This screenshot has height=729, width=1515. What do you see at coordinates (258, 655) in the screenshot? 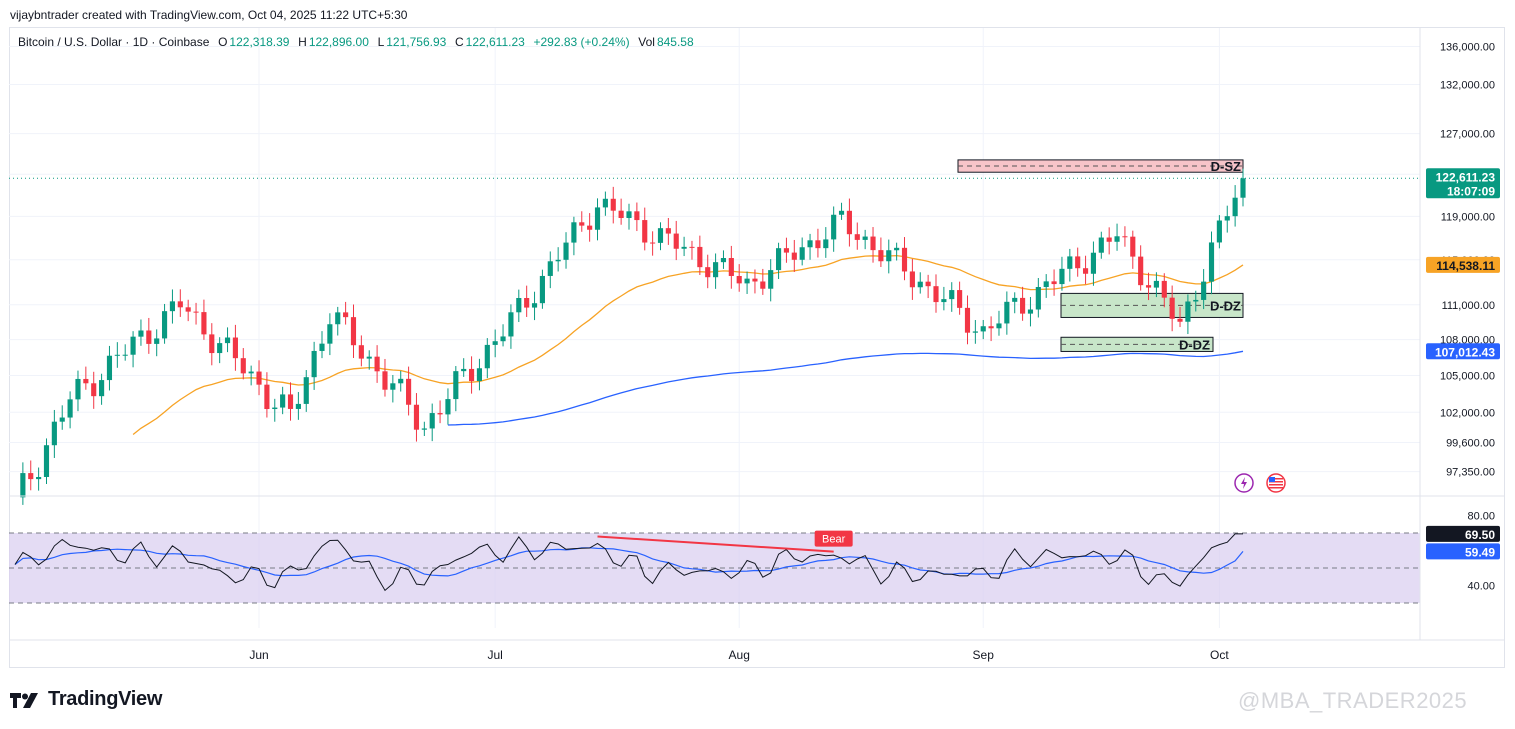
I see `time-tick-label: Jun` at bounding box center [258, 655].